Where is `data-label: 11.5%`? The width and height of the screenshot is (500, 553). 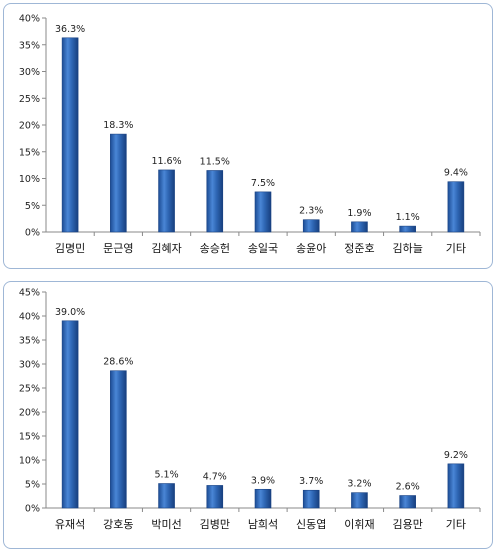 data-label: 11.5% is located at coordinates (215, 161).